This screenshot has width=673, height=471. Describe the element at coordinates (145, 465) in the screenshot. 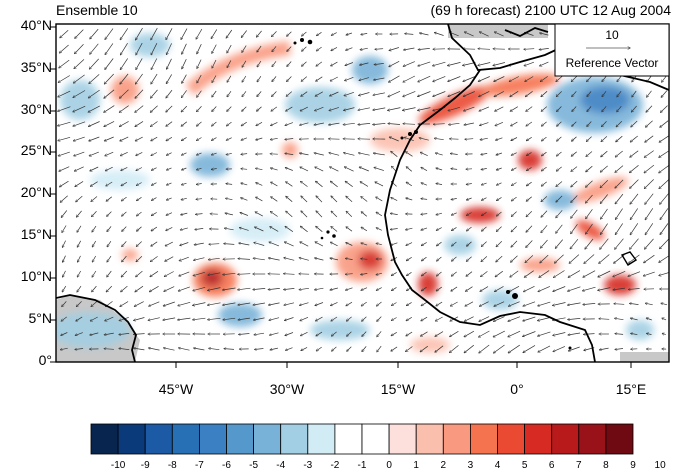

I see `colorbar-tick-label: -9` at that location.